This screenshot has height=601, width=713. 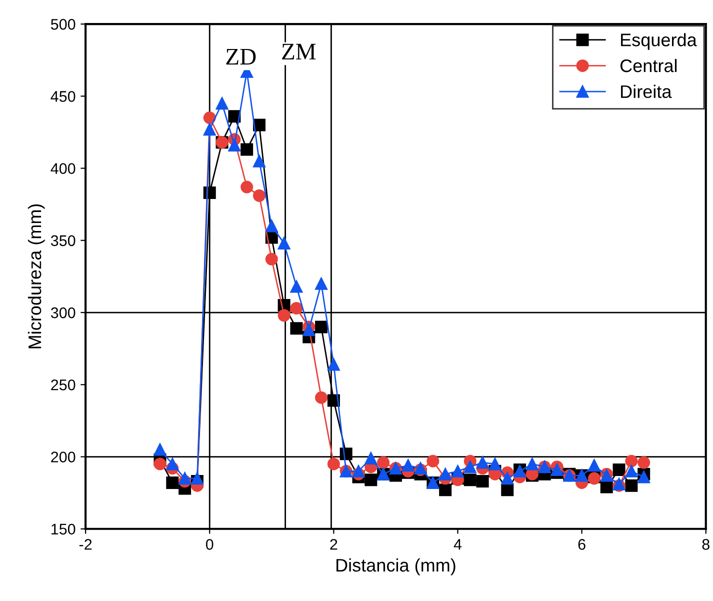 I want to click on x-tick-label: 8, so click(x=706, y=544).